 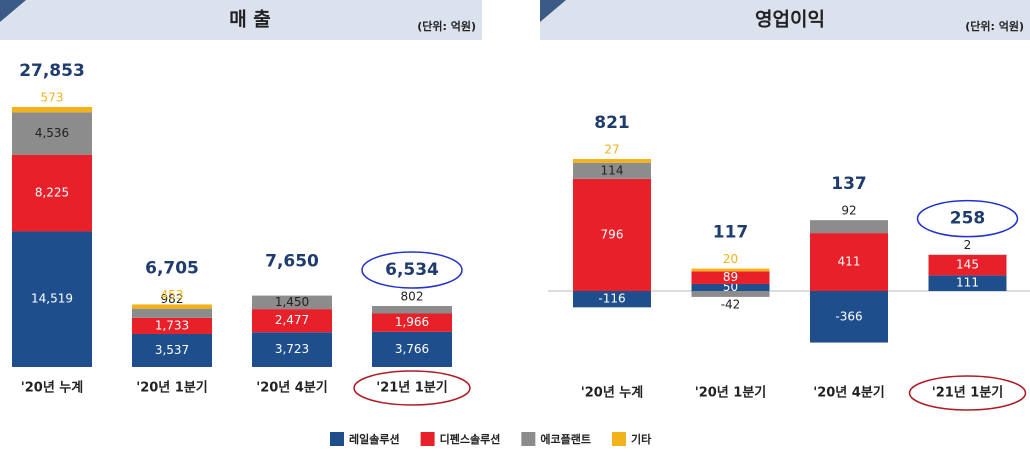 I want to click on value-label: 2, so click(x=968, y=245).